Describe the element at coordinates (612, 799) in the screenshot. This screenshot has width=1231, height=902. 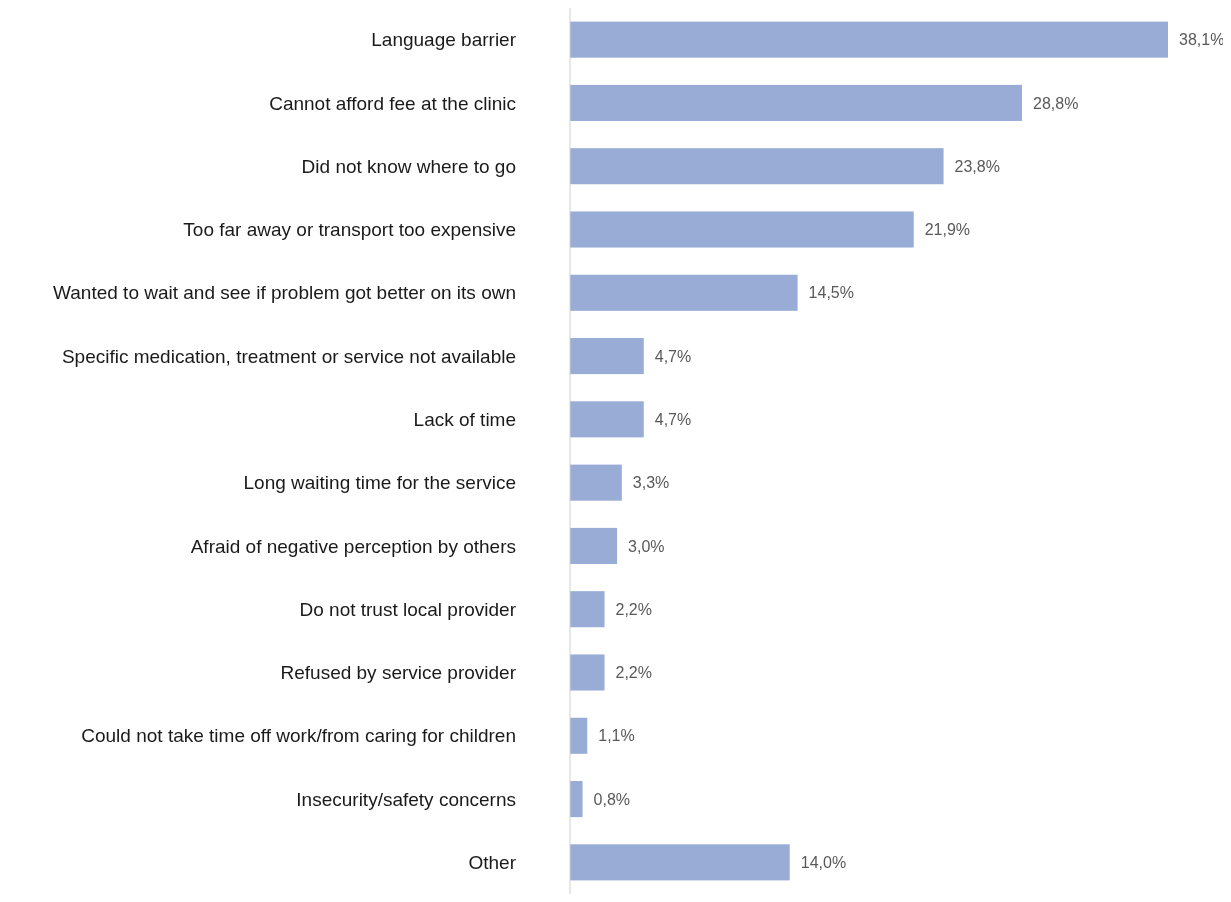
I see `data-label: 0,8%` at that location.